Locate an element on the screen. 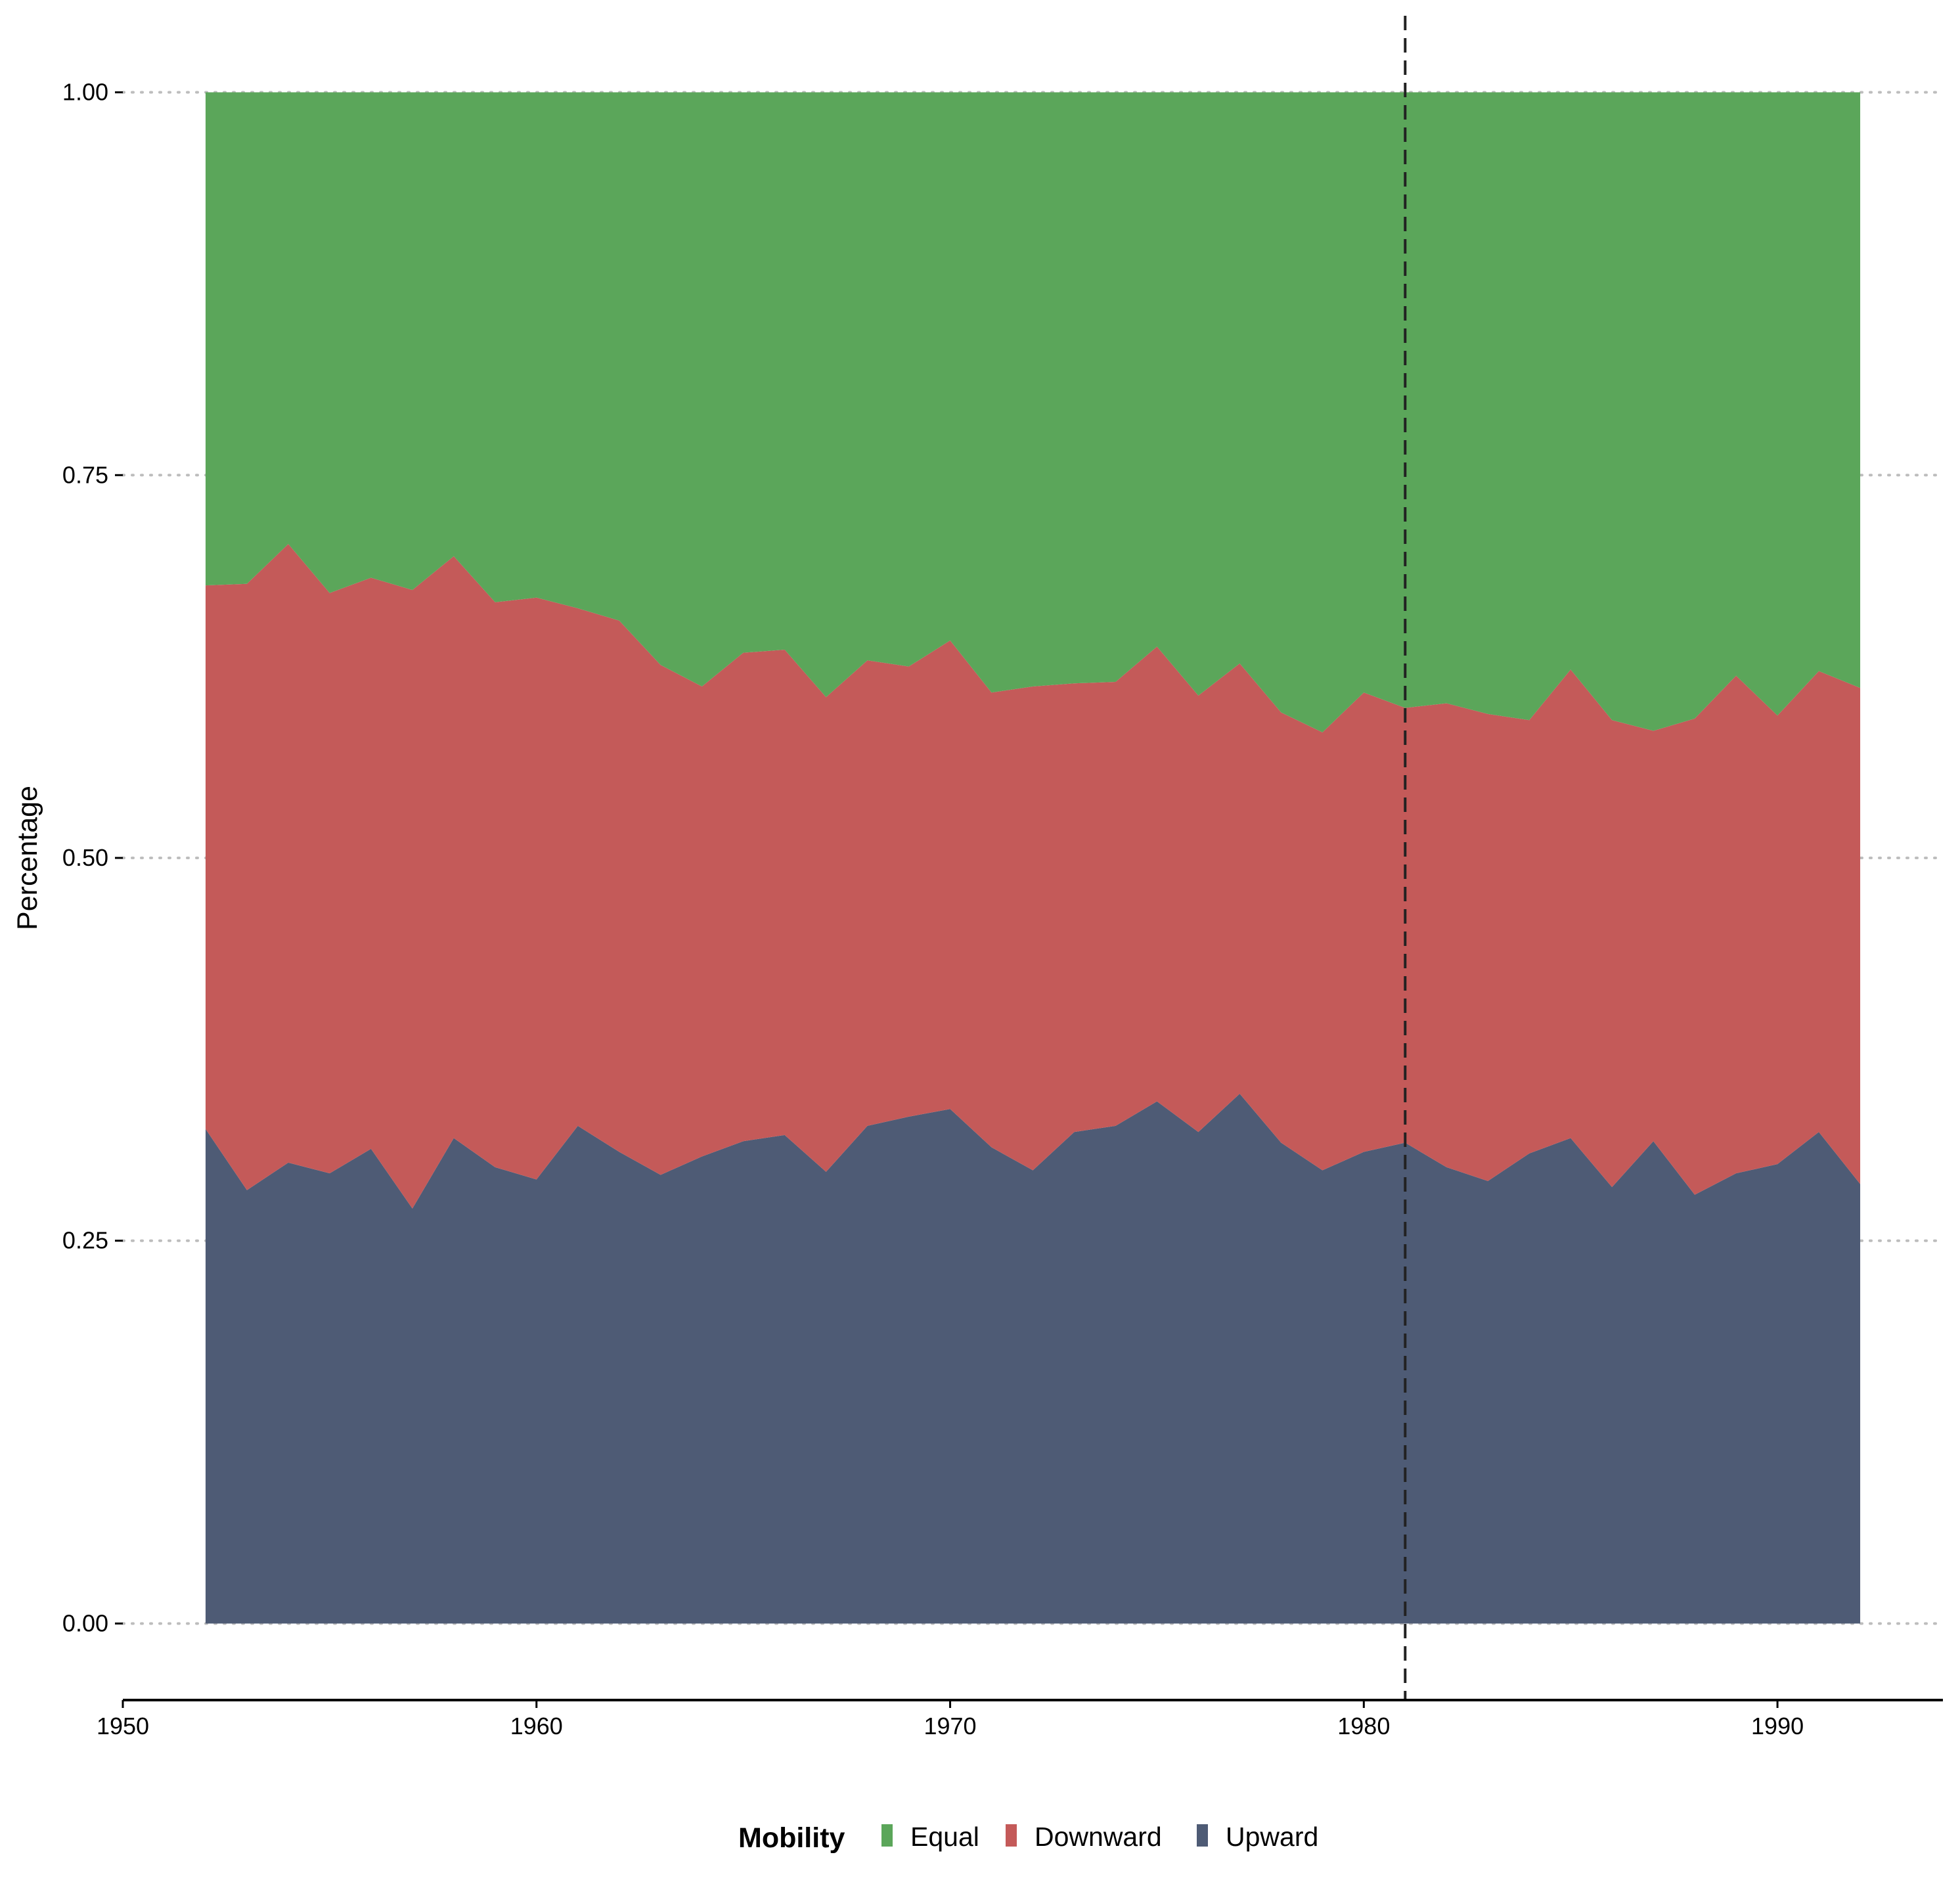 This screenshot has height=1884, width=1960. y-tick-label: 1.00 is located at coordinates (85, 92).